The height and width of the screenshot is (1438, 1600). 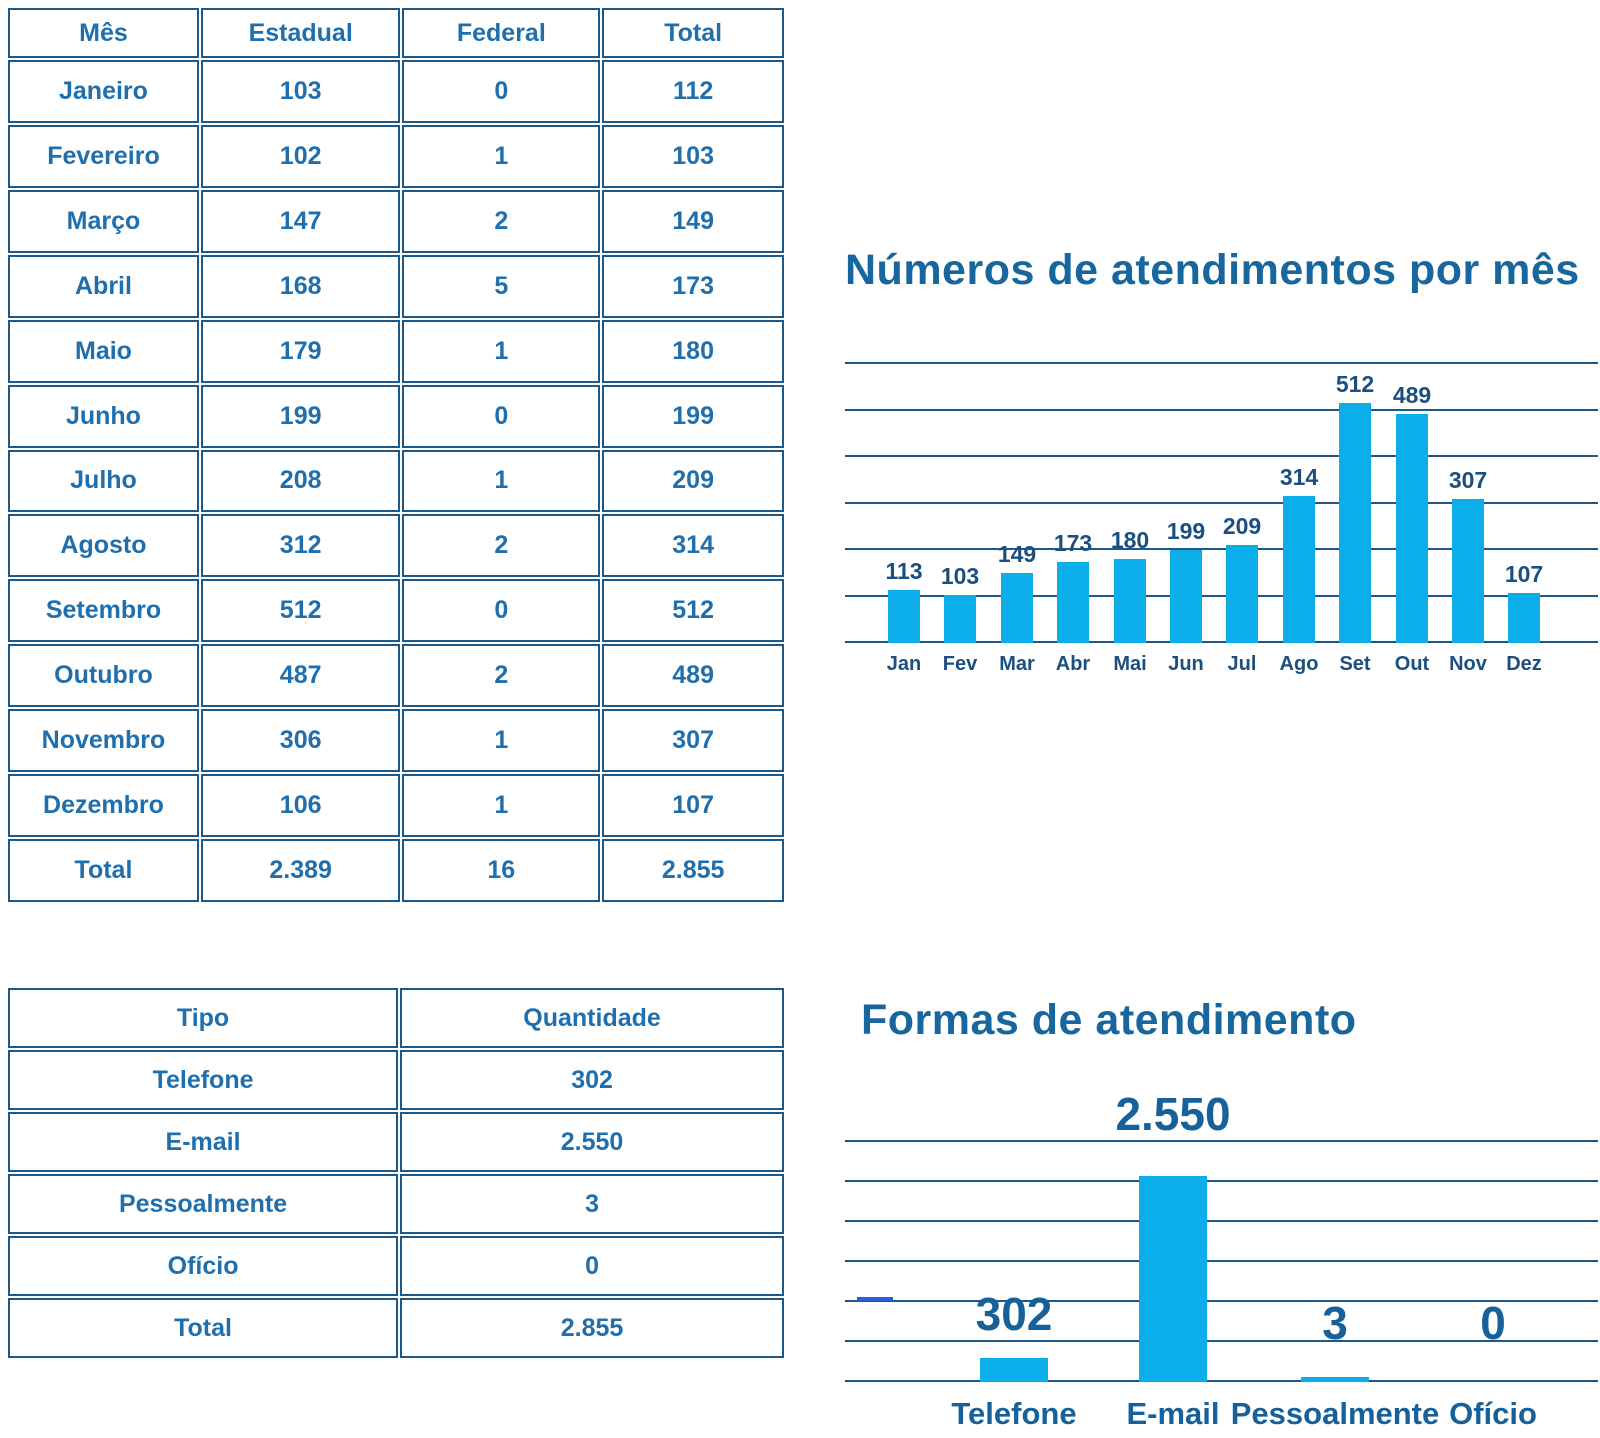 What do you see at coordinates (1493, 1413) in the screenshot?
I see `x-axis-label: Ofício` at bounding box center [1493, 1413].